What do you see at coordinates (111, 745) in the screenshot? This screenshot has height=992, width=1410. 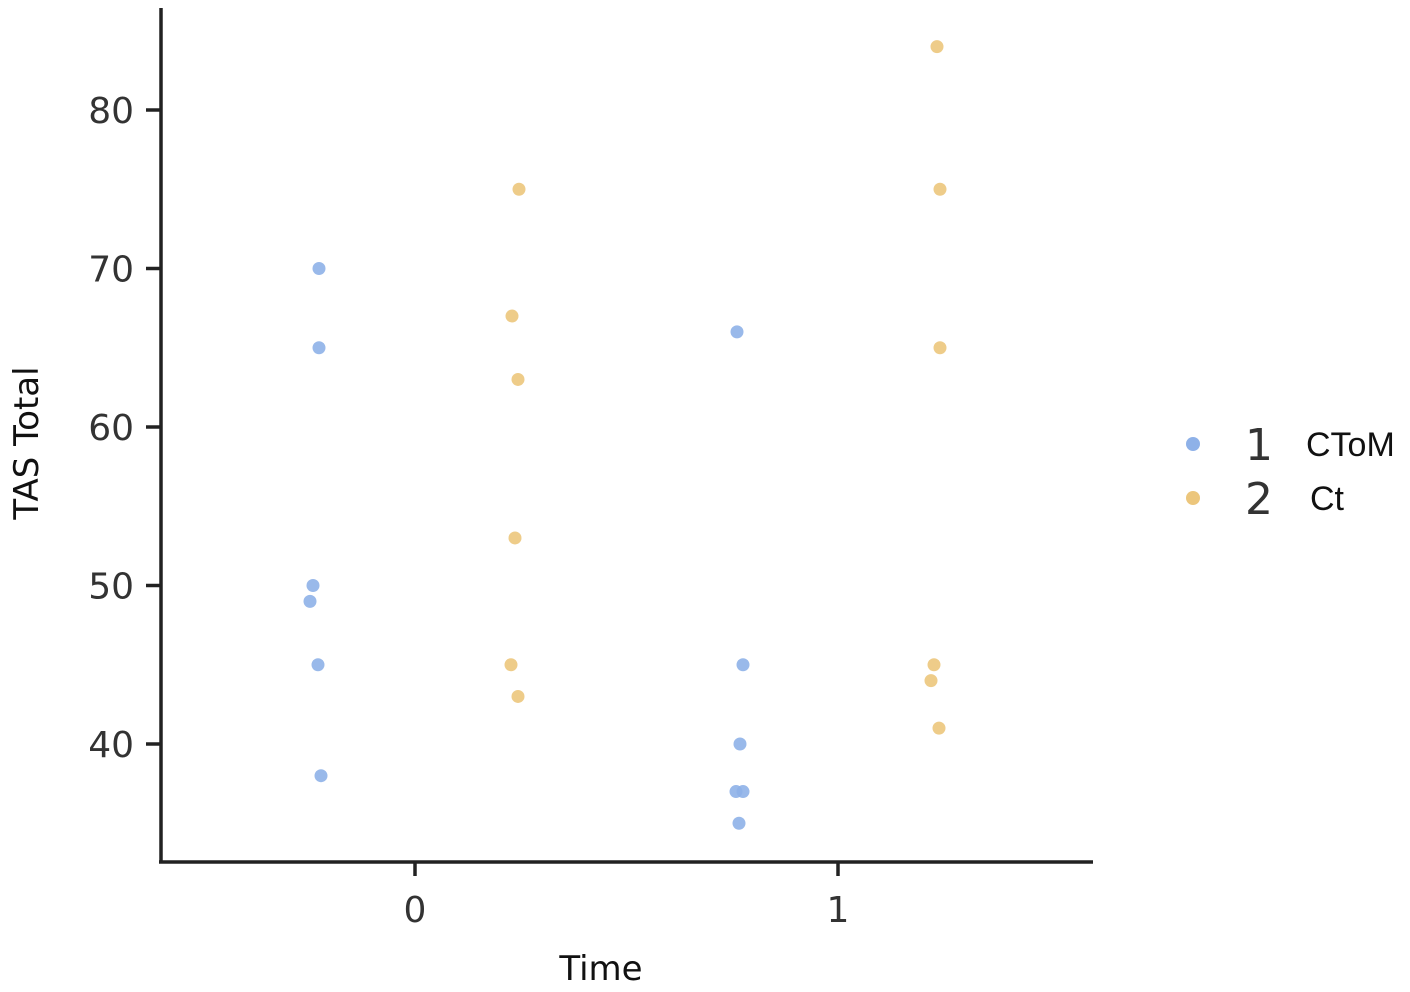 I see `y-tick-label: 40` at bounding box center [111, 745].